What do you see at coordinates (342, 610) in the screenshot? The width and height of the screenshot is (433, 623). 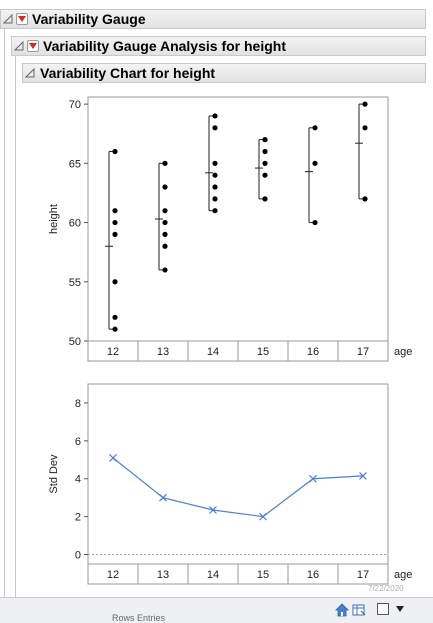 I see `home-icon` at bounding box center [342, 610].